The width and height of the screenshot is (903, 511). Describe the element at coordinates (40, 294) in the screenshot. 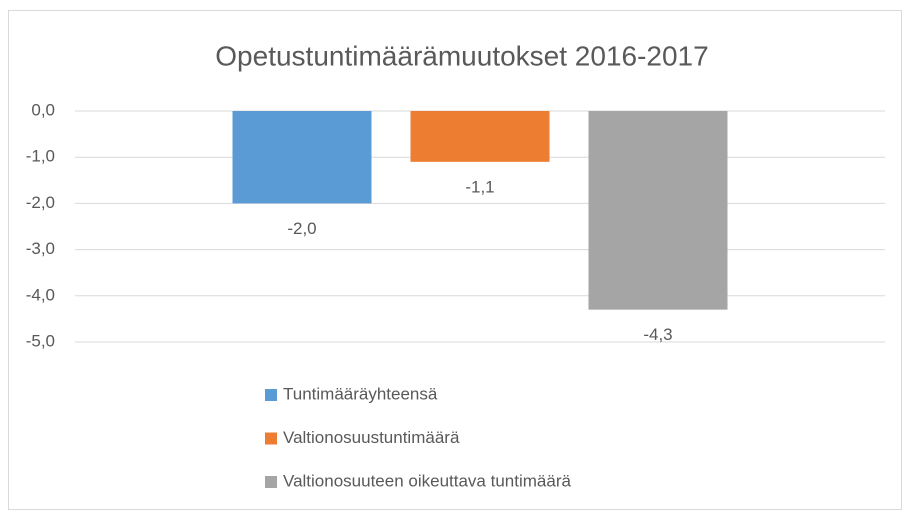

I see `y-tick-label: -4,0` at that location.